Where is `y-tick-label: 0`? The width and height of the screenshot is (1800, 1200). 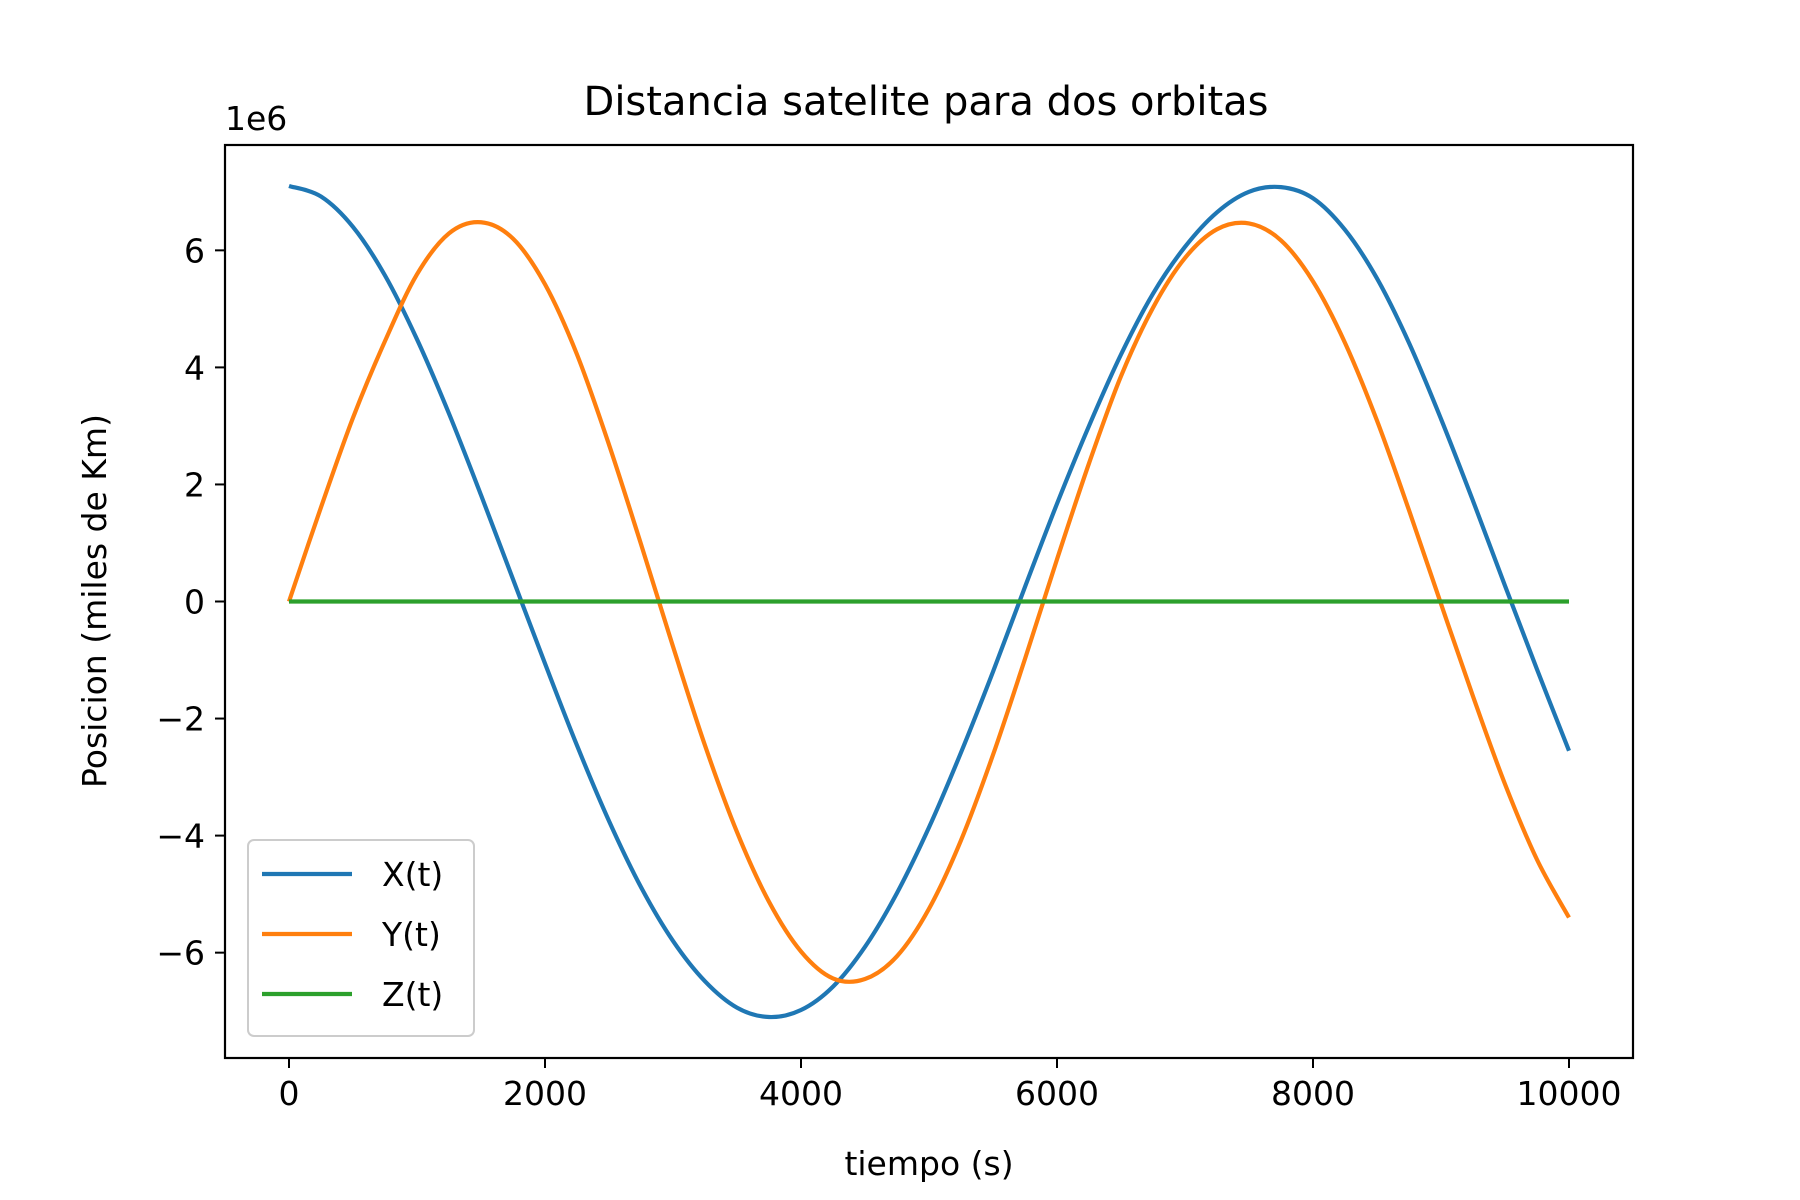
y-tick-label: 0 is located at coordinates (194, 602).